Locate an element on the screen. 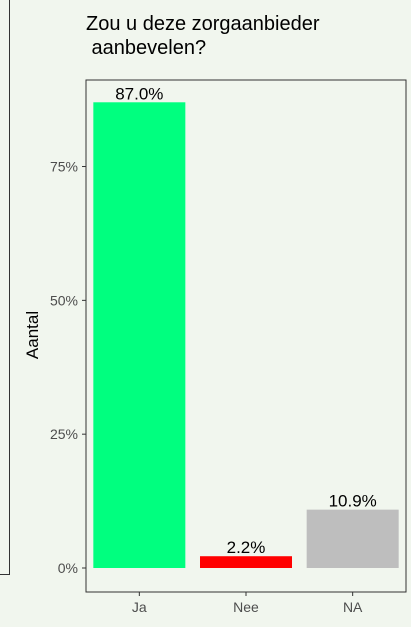 The image size is (411, 627). y-tick-label: 50% is located at coordinates (64, 300).